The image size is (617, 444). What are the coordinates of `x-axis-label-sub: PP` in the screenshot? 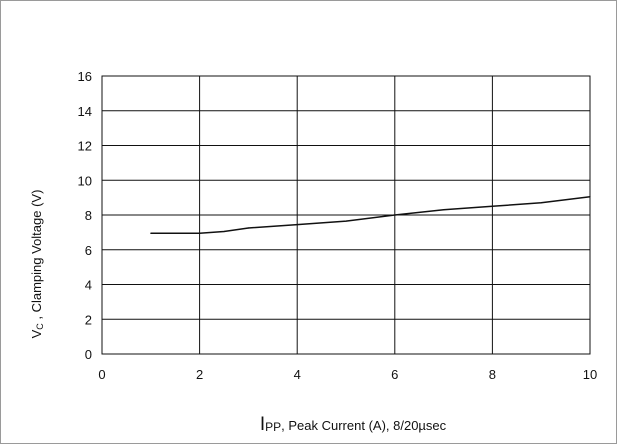 It's located at (273, 427).